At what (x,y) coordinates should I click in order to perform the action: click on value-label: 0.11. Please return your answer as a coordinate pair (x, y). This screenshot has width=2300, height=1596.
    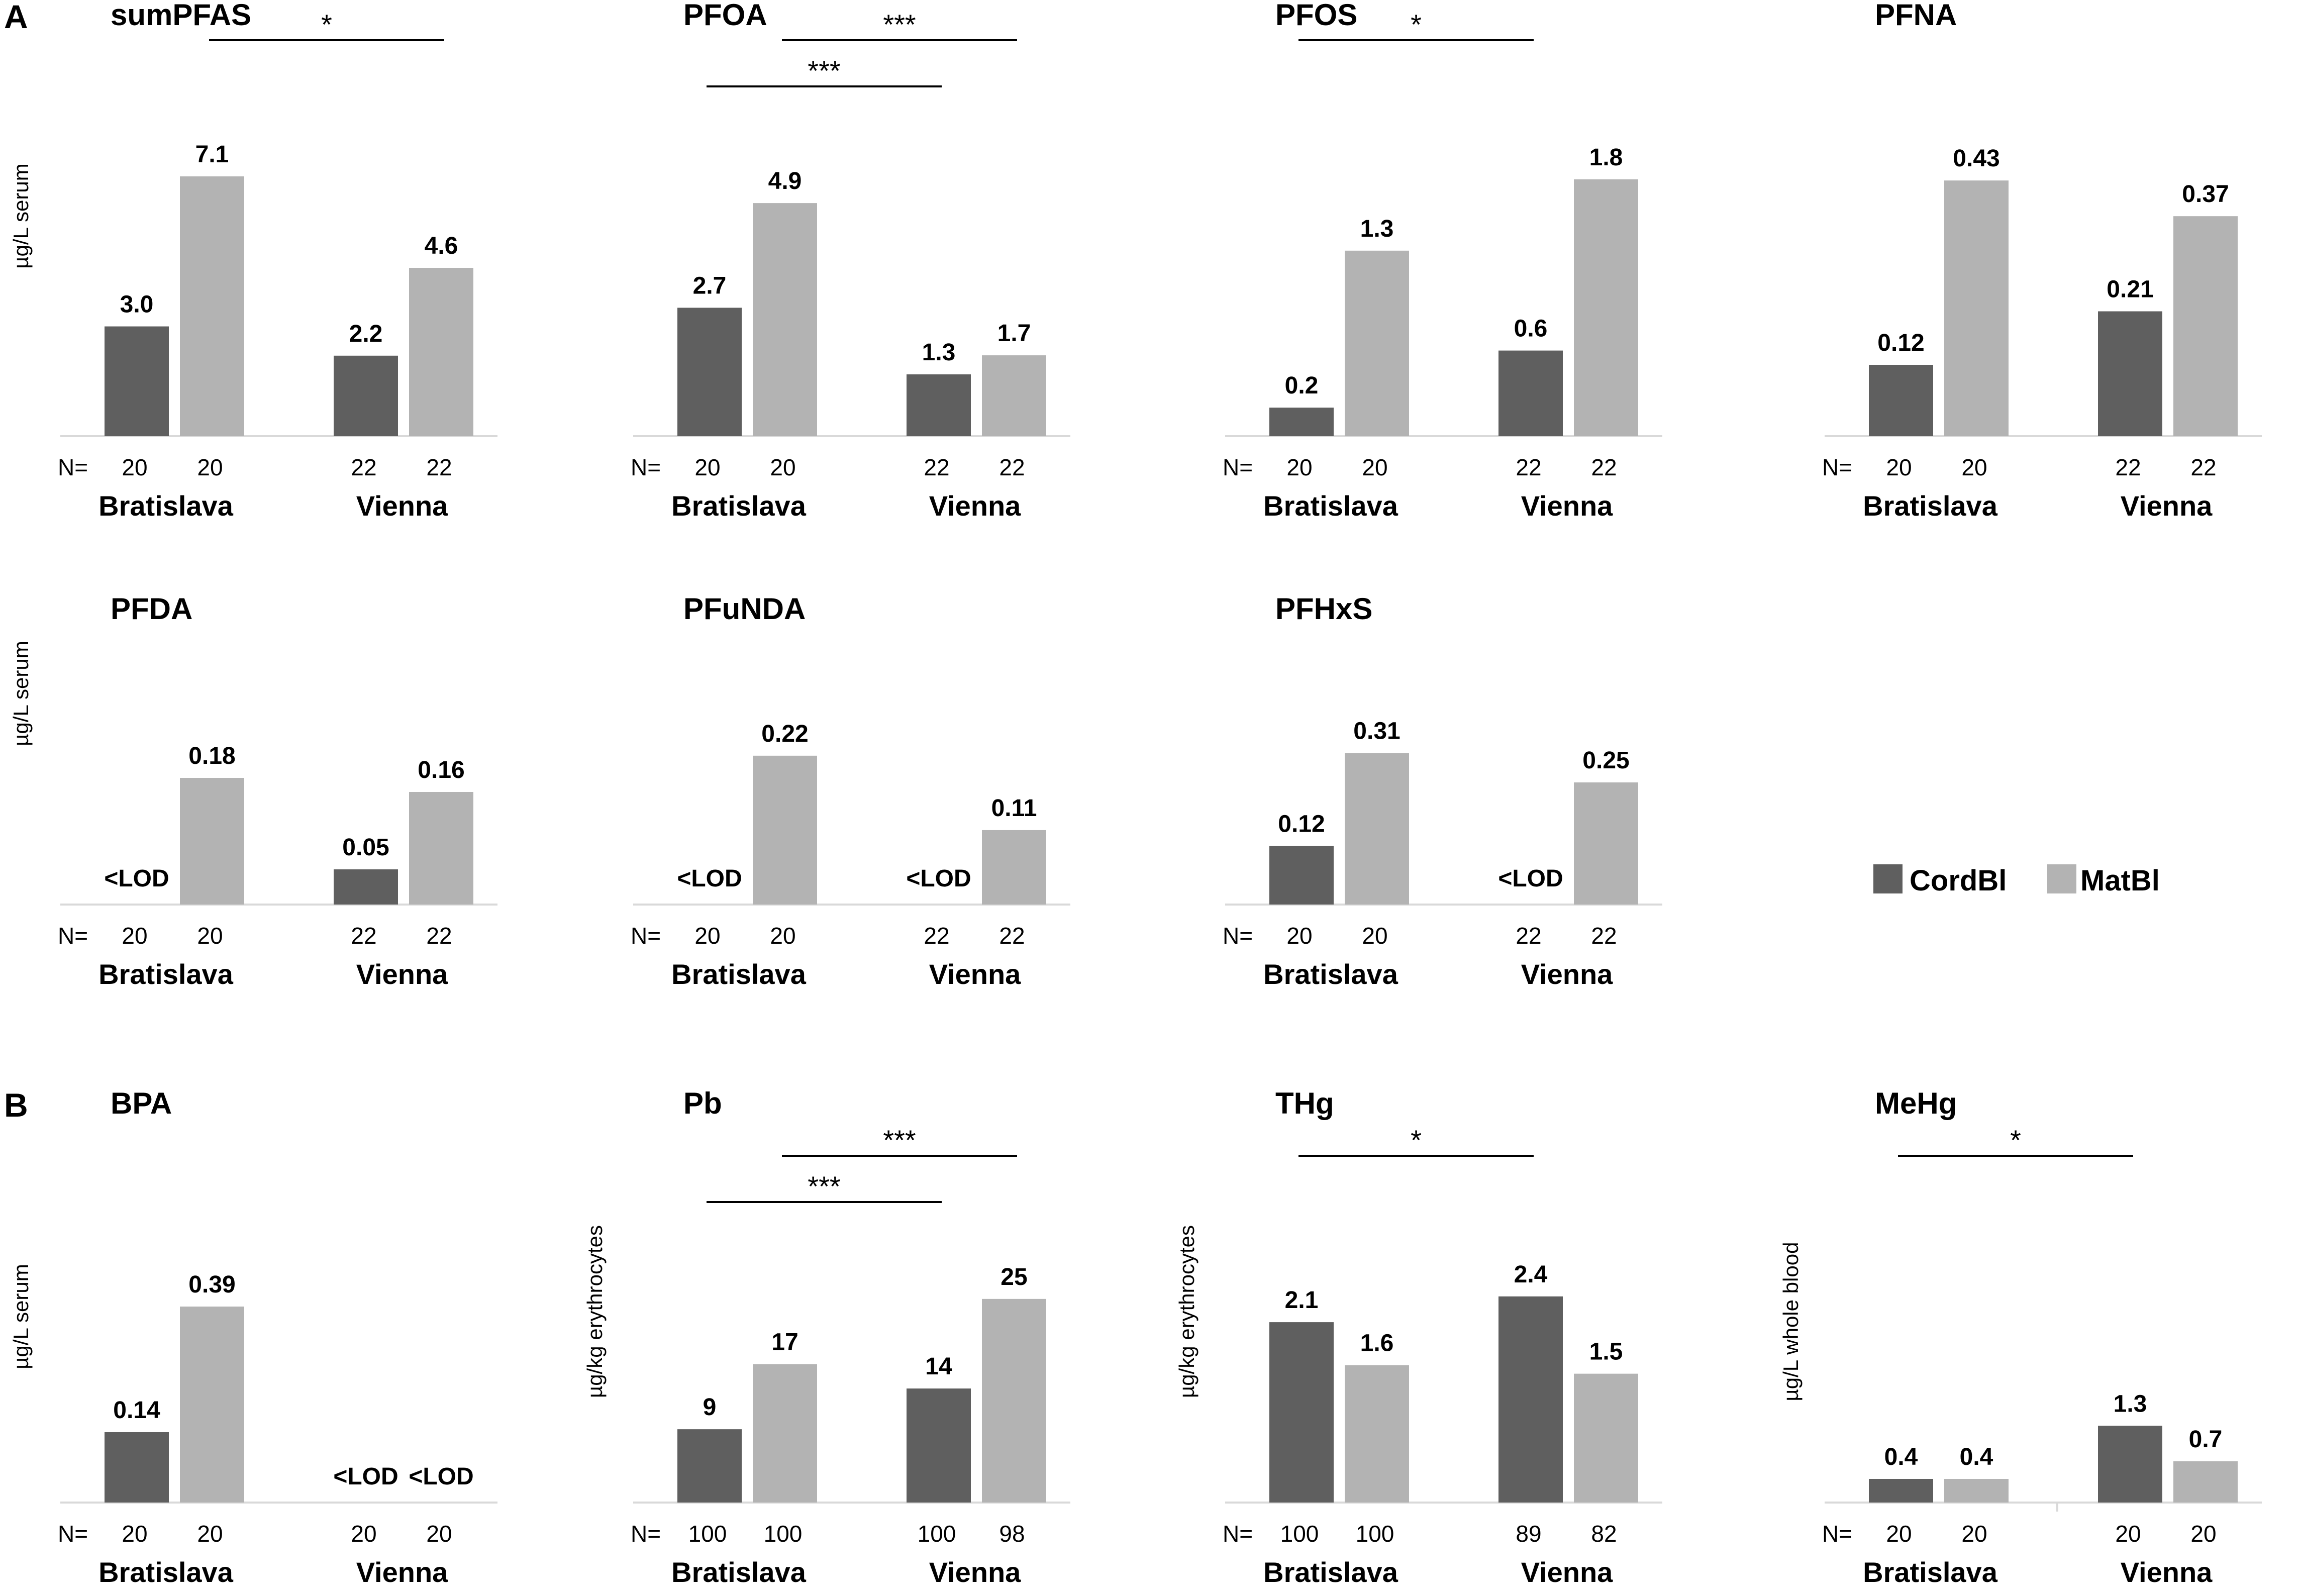
    Looking at the image, I should click on (1014, 808).